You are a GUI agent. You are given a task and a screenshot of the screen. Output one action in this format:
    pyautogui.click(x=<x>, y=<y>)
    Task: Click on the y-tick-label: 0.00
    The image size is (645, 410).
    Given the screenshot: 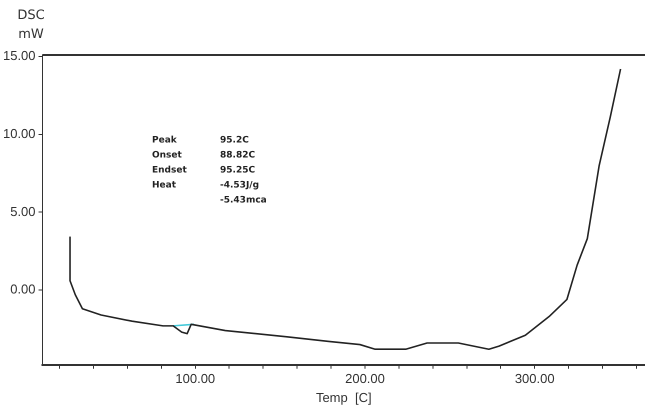 What is the action you would take?
    pyautogui.click(x=23, y=289)
    